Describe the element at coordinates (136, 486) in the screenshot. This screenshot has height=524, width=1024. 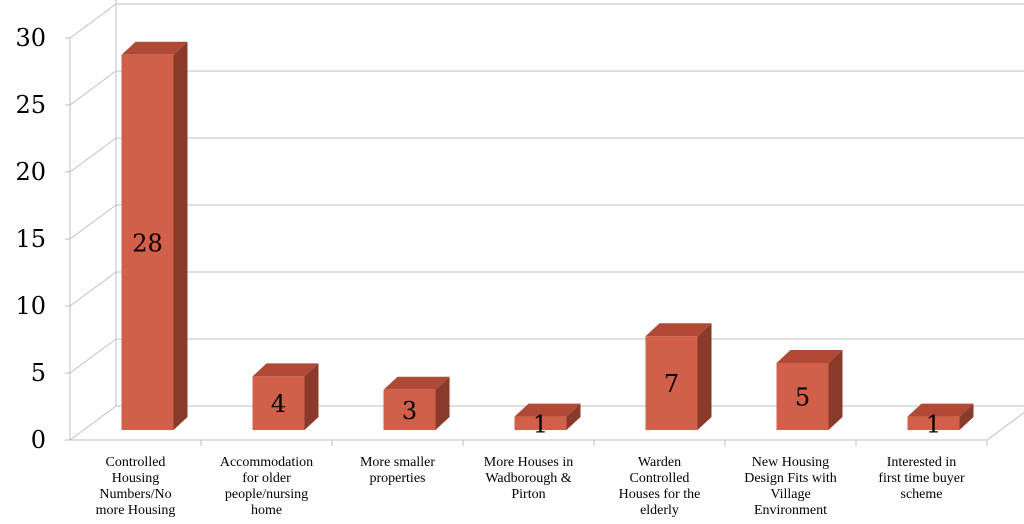
I see `category-label: Controlled Housing Numbers/No more Housing` at that location.